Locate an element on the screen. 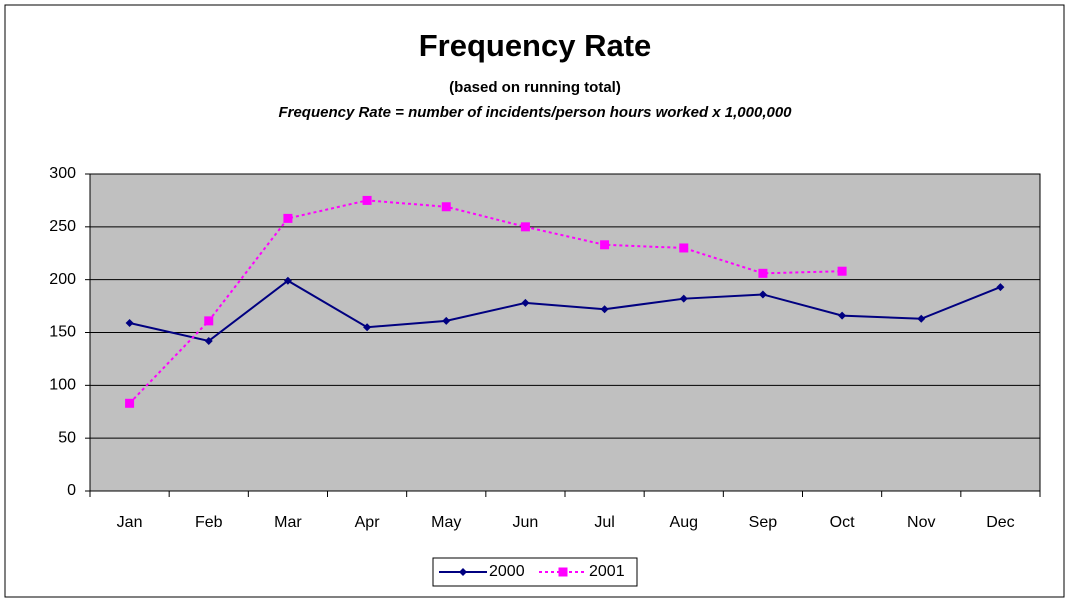 The image size is (1070, 603). x-tick-label: Oct is located at coordinates (842, 522).